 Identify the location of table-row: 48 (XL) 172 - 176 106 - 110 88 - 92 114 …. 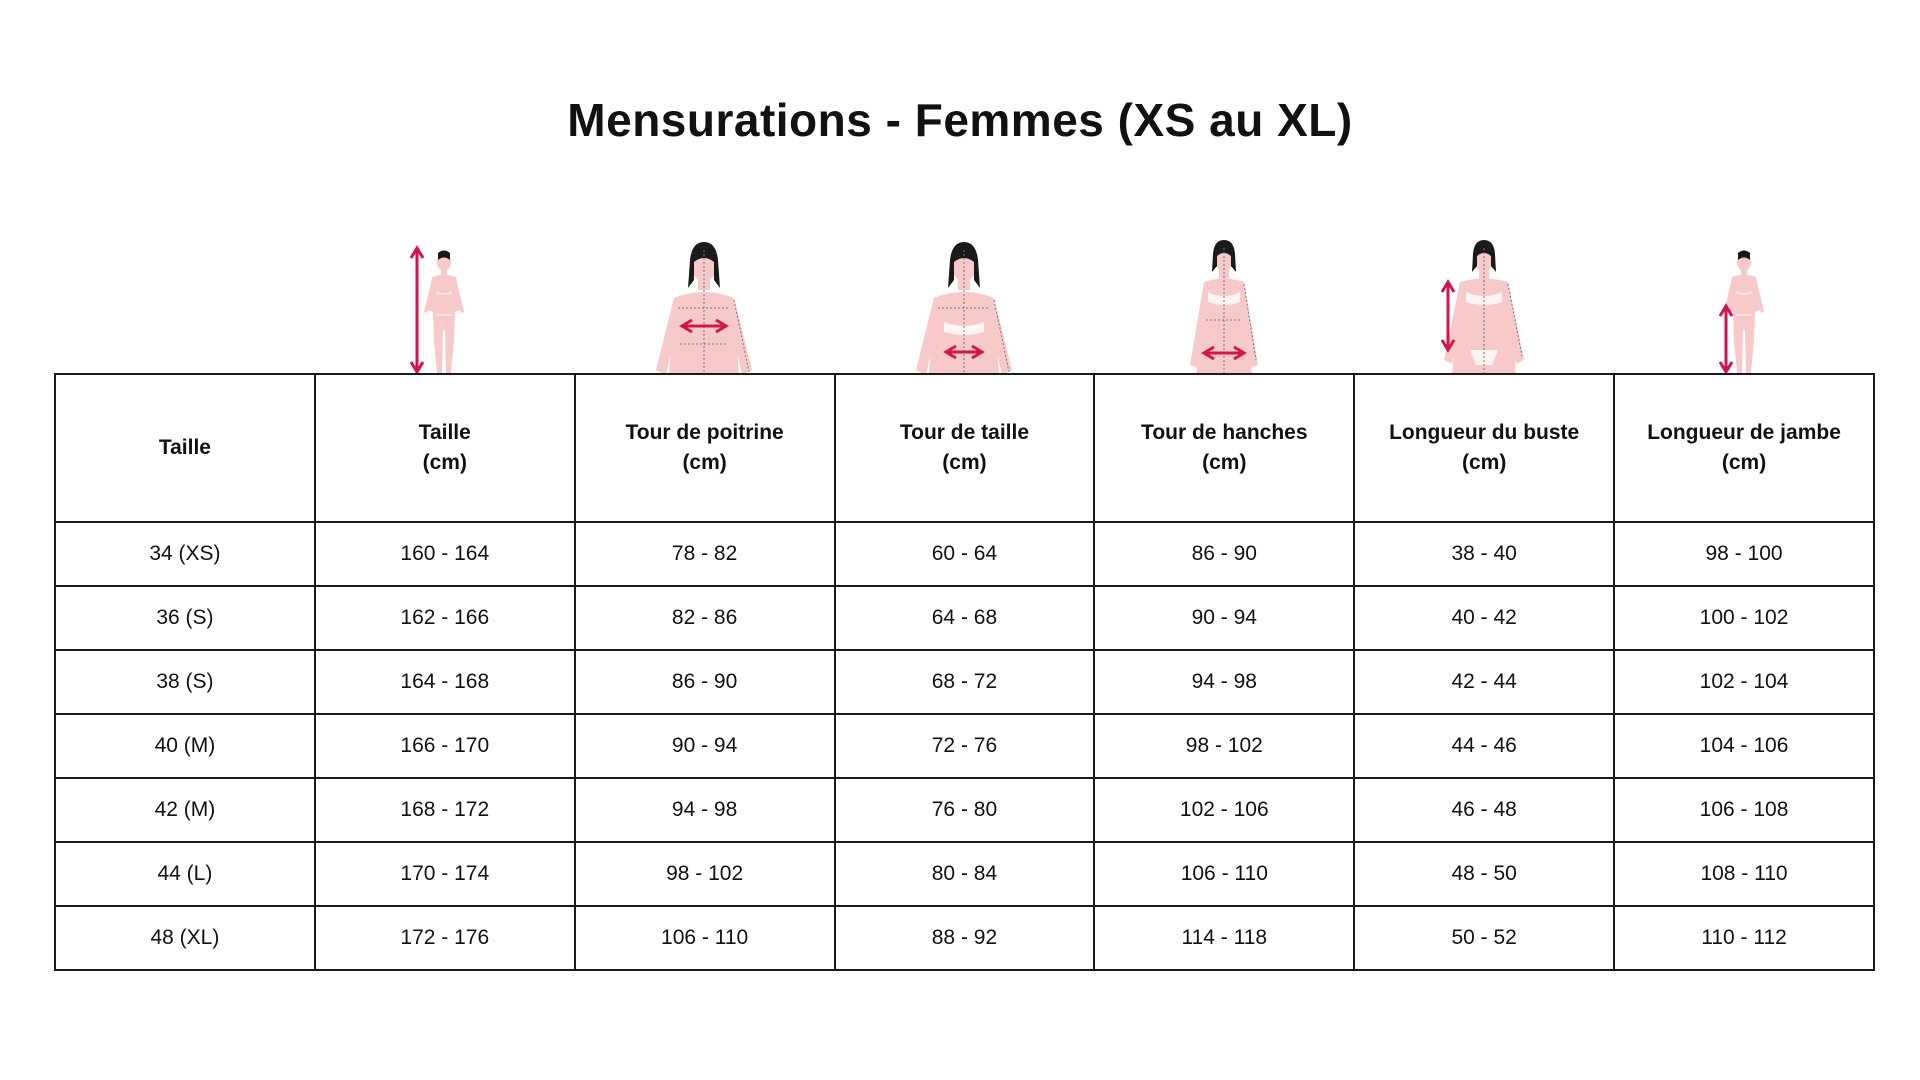
(964, 938).